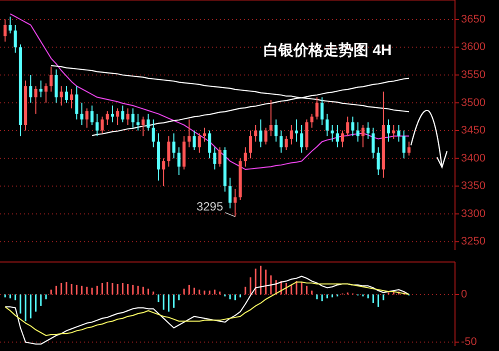 This screenshot has height=351, width=499. Describe the element at coordinates (473, 130) in the screenshot. I see `y-tick-label: 3450` at that location.